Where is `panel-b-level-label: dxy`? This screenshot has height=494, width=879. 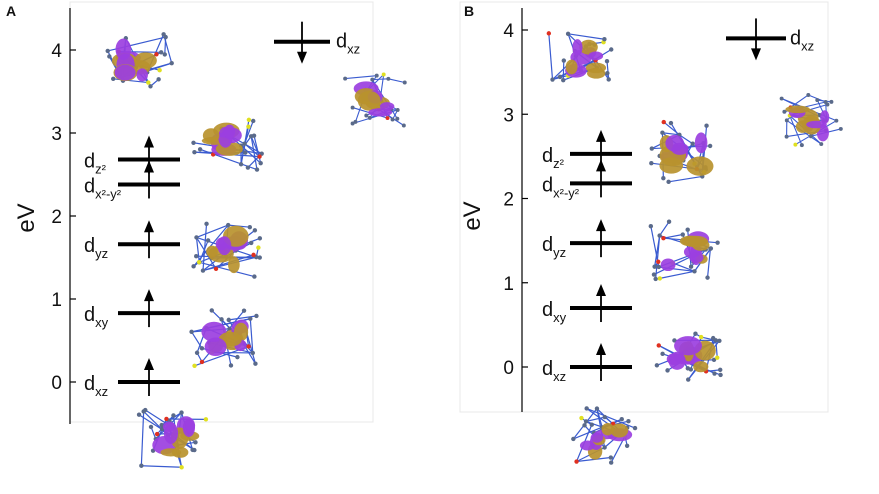
panel-b-level-label: dxy is located at coordinates (554, 312).